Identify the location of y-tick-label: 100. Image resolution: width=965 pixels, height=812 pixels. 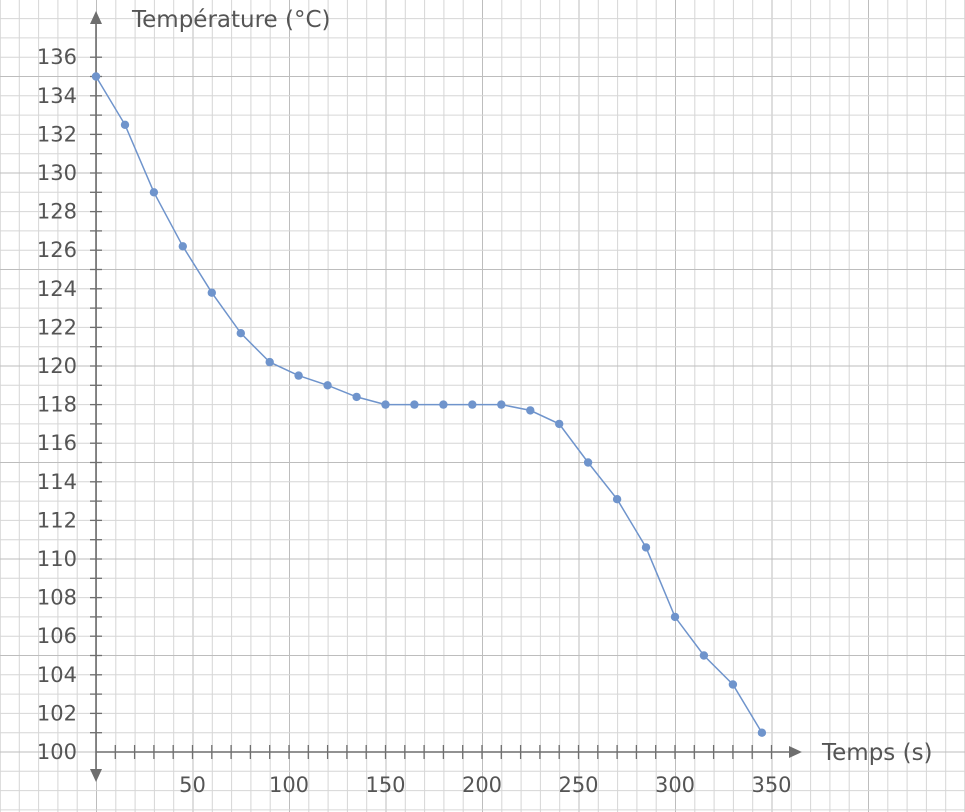
(57, 752).